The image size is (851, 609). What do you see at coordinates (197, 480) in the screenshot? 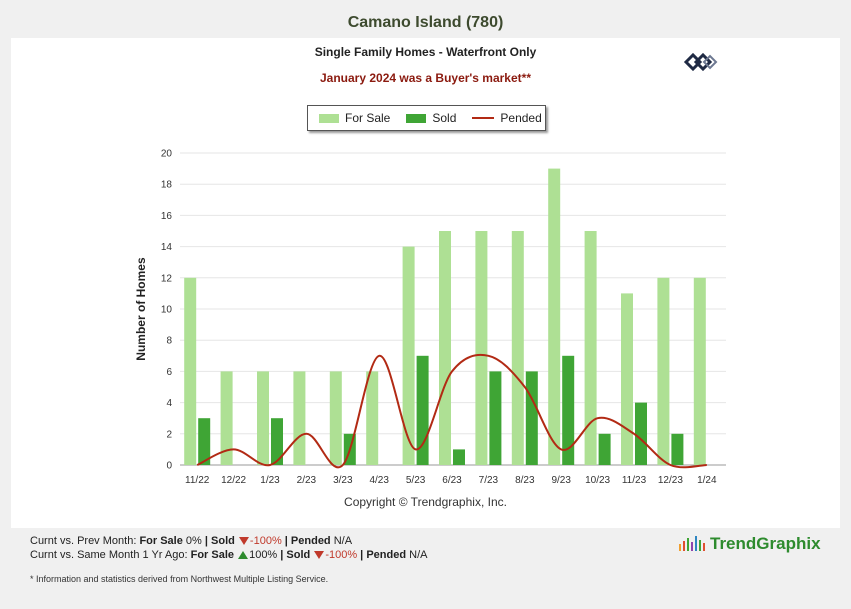
I see `x-tick-label: 11/22` at bounding box center [197, 480].